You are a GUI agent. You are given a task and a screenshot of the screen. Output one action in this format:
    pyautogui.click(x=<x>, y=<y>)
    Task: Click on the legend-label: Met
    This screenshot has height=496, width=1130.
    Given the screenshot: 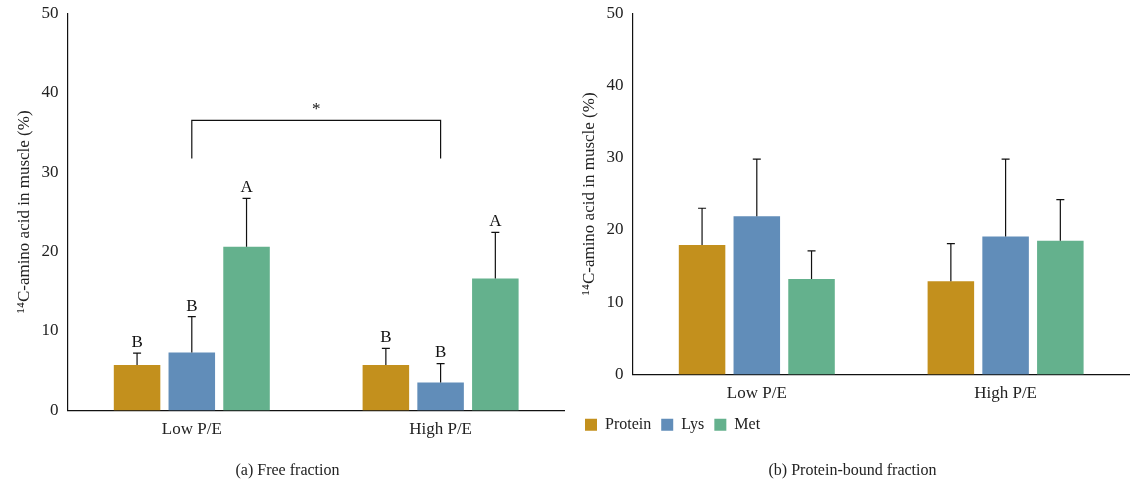 What is the action you would take?
    pyautogui.click(x=747, y=423)
    